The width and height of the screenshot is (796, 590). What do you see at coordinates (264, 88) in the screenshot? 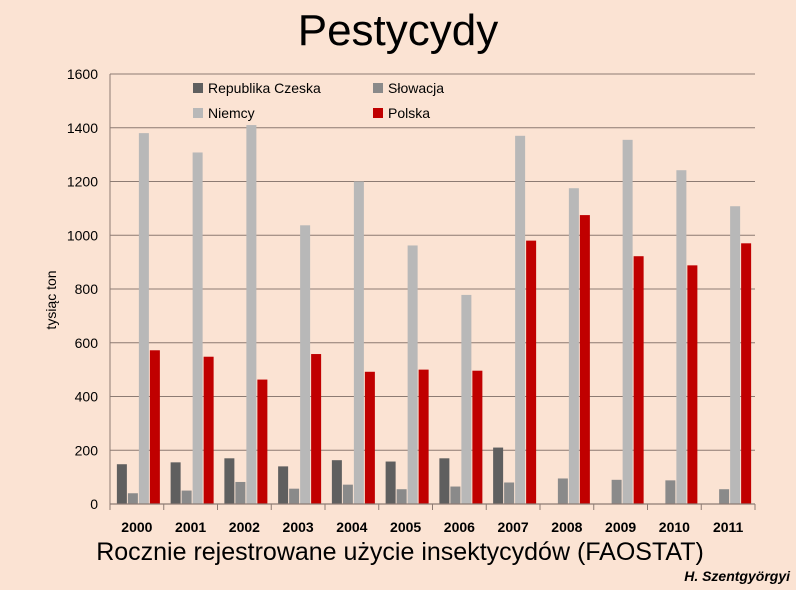
I see `legend-label: Republika Czeska` at bounding box center [264, 88].